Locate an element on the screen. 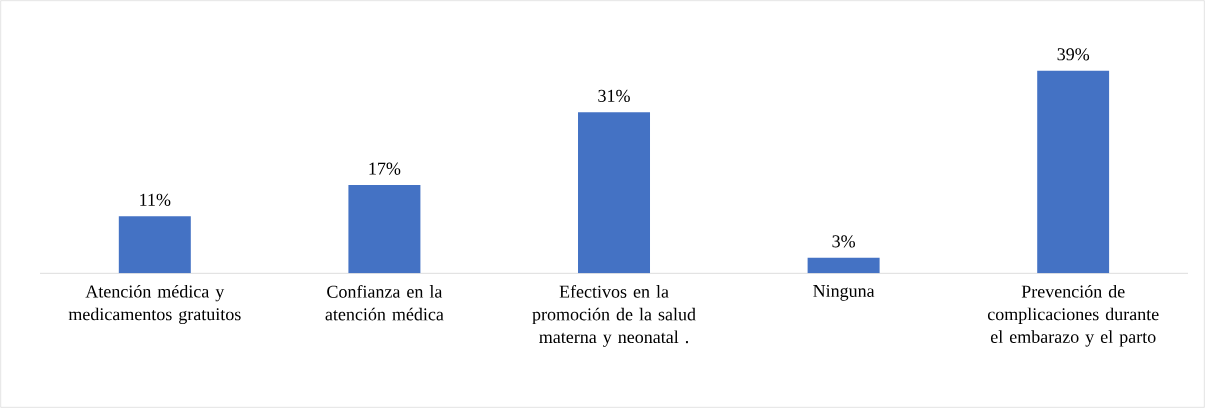  data-label: 31% is located at coordinates (614, 95).